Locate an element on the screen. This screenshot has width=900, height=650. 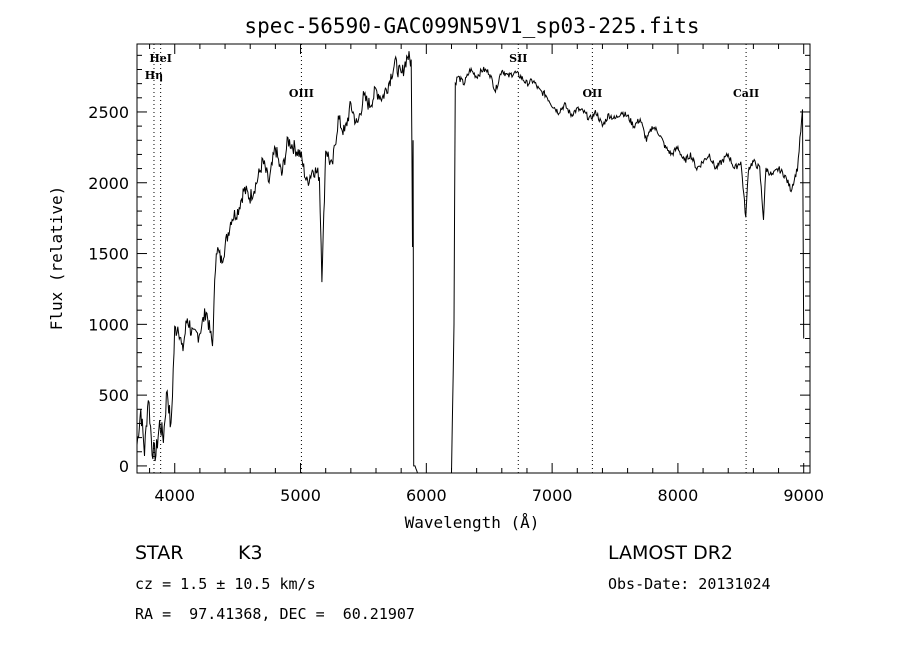
coordinates: RA = 97.41368, DEC = 60.21907 is located at coordinates (275, 614).